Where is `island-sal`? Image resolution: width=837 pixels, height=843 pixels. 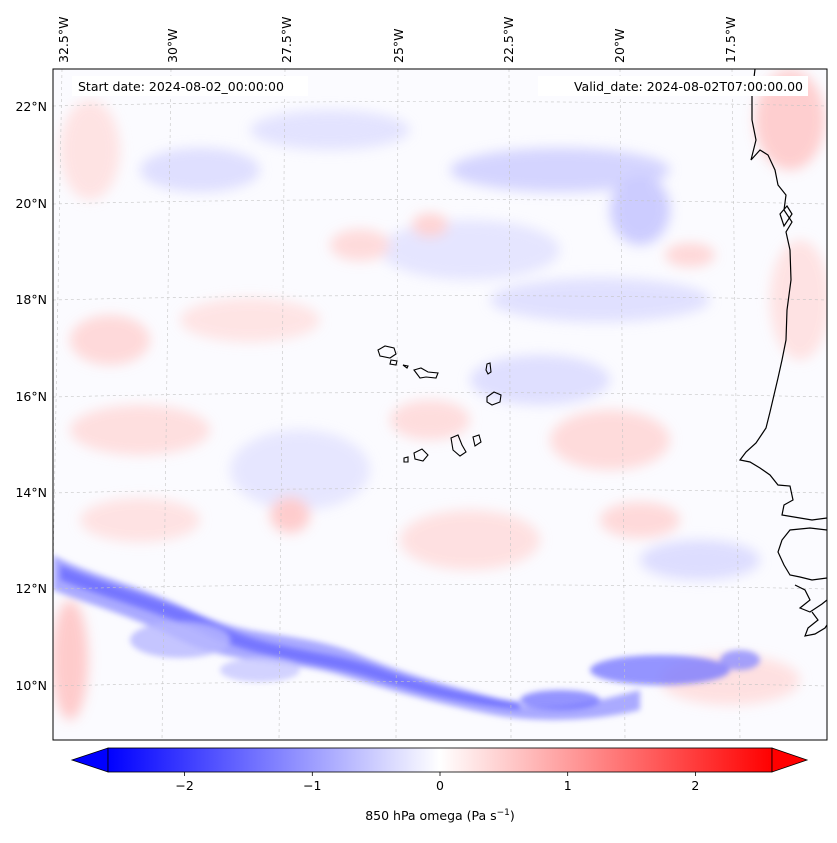 island-sal is located at coordinates (488, 368).